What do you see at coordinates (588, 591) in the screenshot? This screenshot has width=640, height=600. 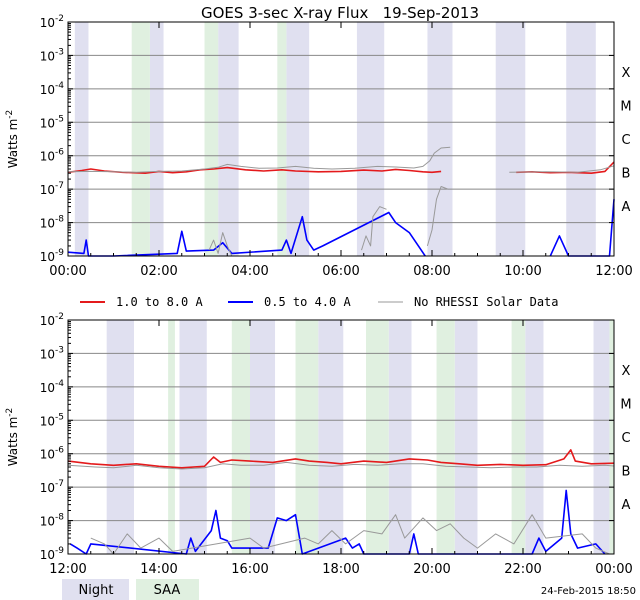 I see `footer-timestamp: 24-Feb-2015 18:50` at bounding box center [588, 591].